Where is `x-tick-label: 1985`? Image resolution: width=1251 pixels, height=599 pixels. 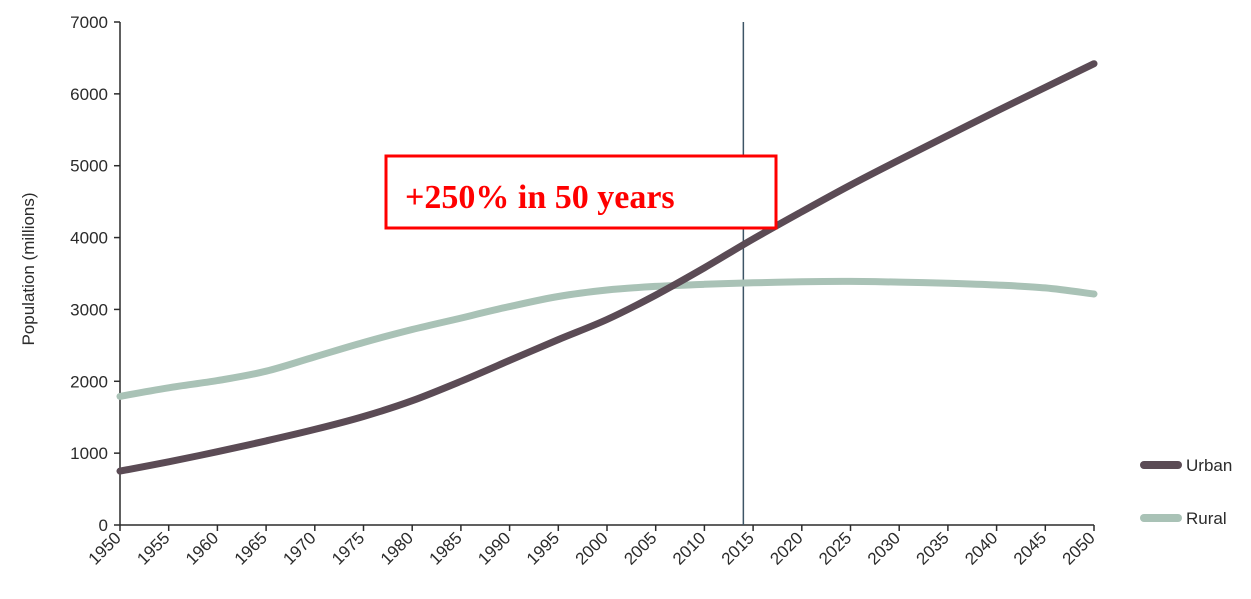
x-tick-label: 1985 is located at coordinates (446, 548).